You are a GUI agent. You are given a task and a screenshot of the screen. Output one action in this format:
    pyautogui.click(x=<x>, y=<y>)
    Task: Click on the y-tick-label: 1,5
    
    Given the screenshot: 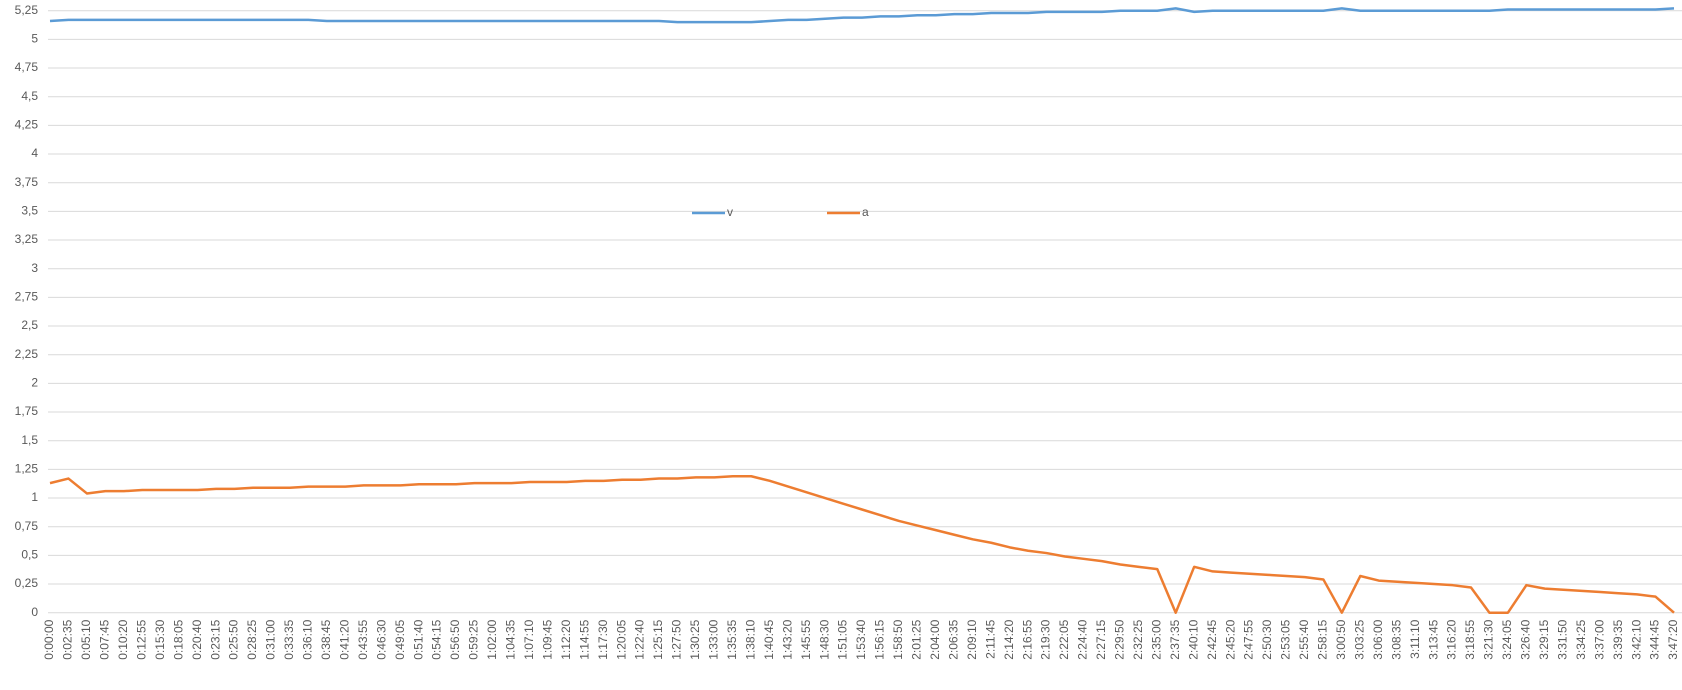 What is the action you would take?
    pyautogui.click(x=29, y=440)
    